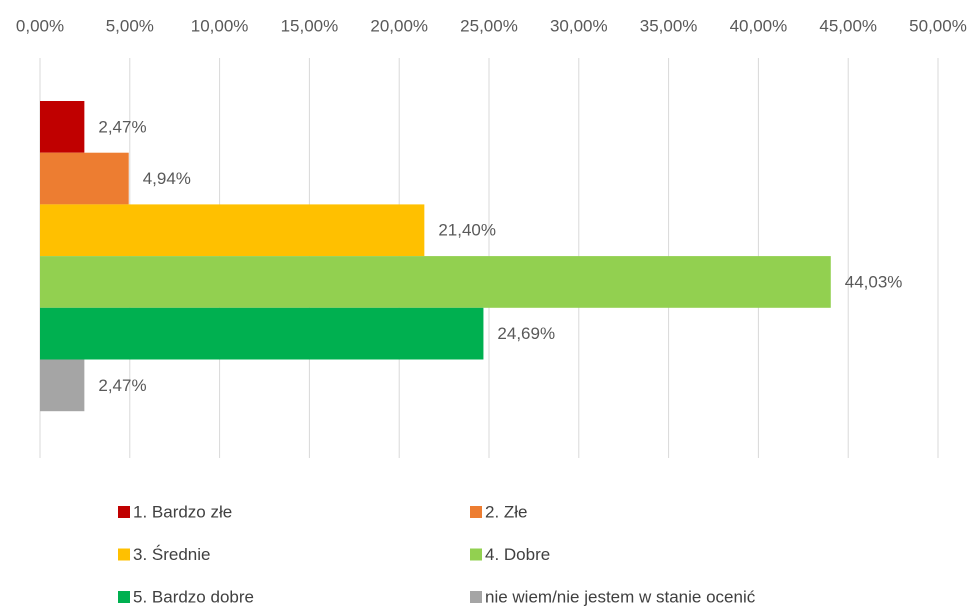  I want to click on x-tick-label: 30,00%, so click(579, 25).